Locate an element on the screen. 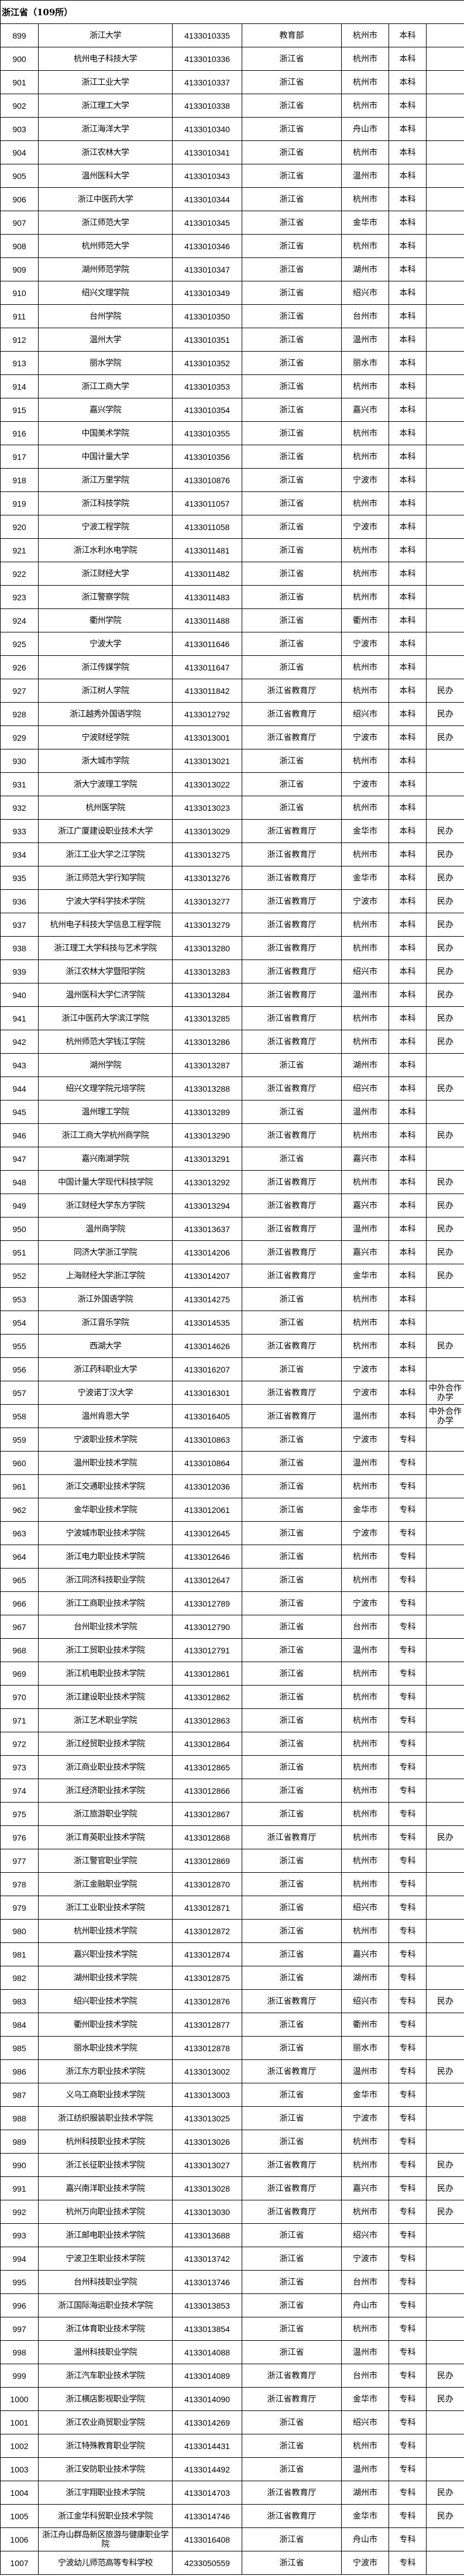 The height and width of the screenshot is (2576, 464). school-name: 浙江理工大学科技与艺术学院 is located at coordinates (105, 948).